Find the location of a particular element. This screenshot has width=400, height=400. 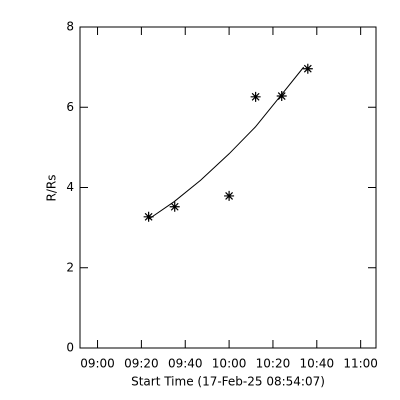

y-tick-label: 2 is located at coordinates (70, 267).